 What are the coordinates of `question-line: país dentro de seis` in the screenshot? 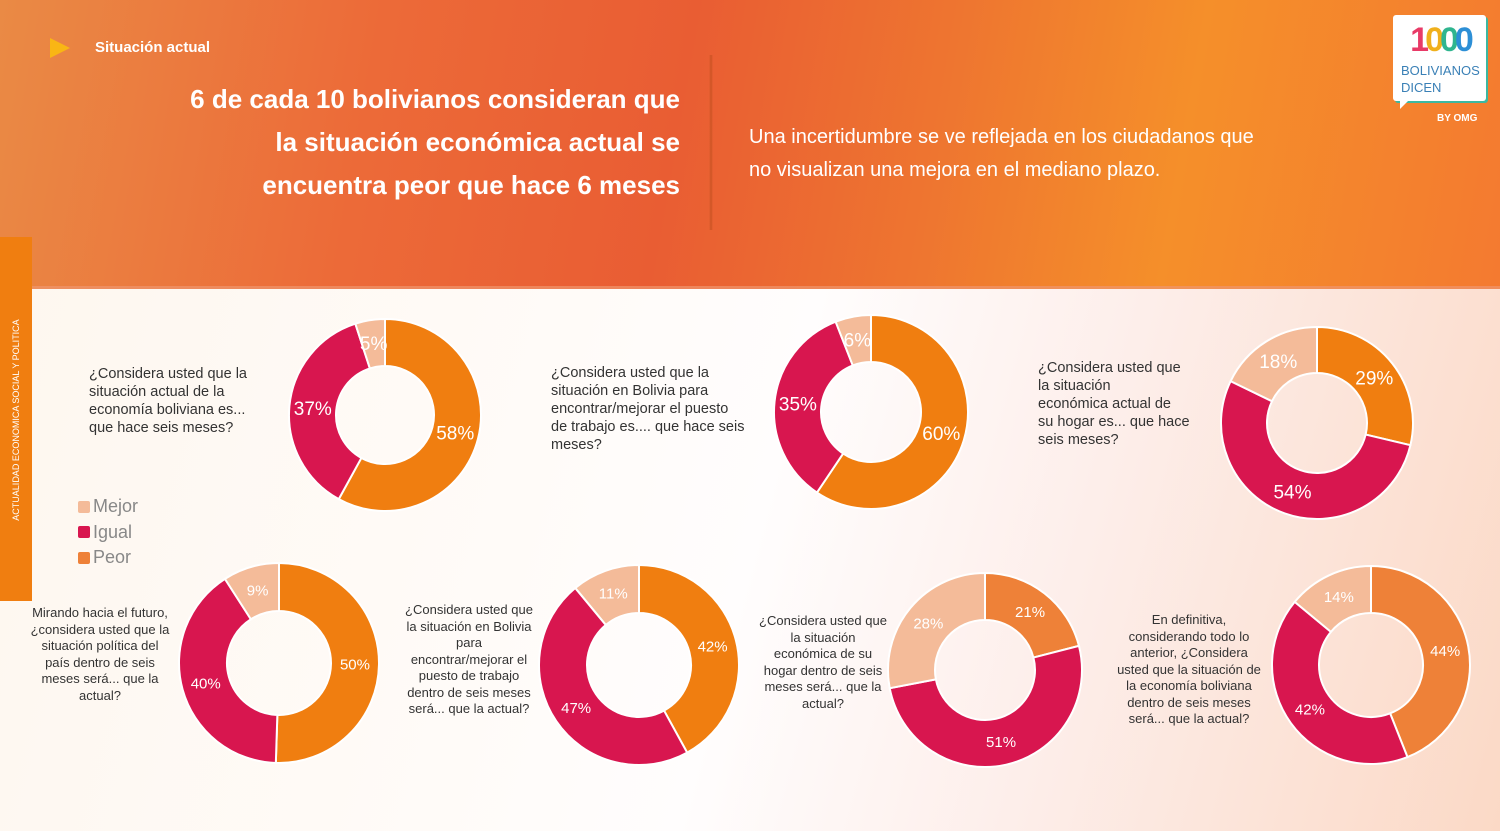 It's located at (100, 662).